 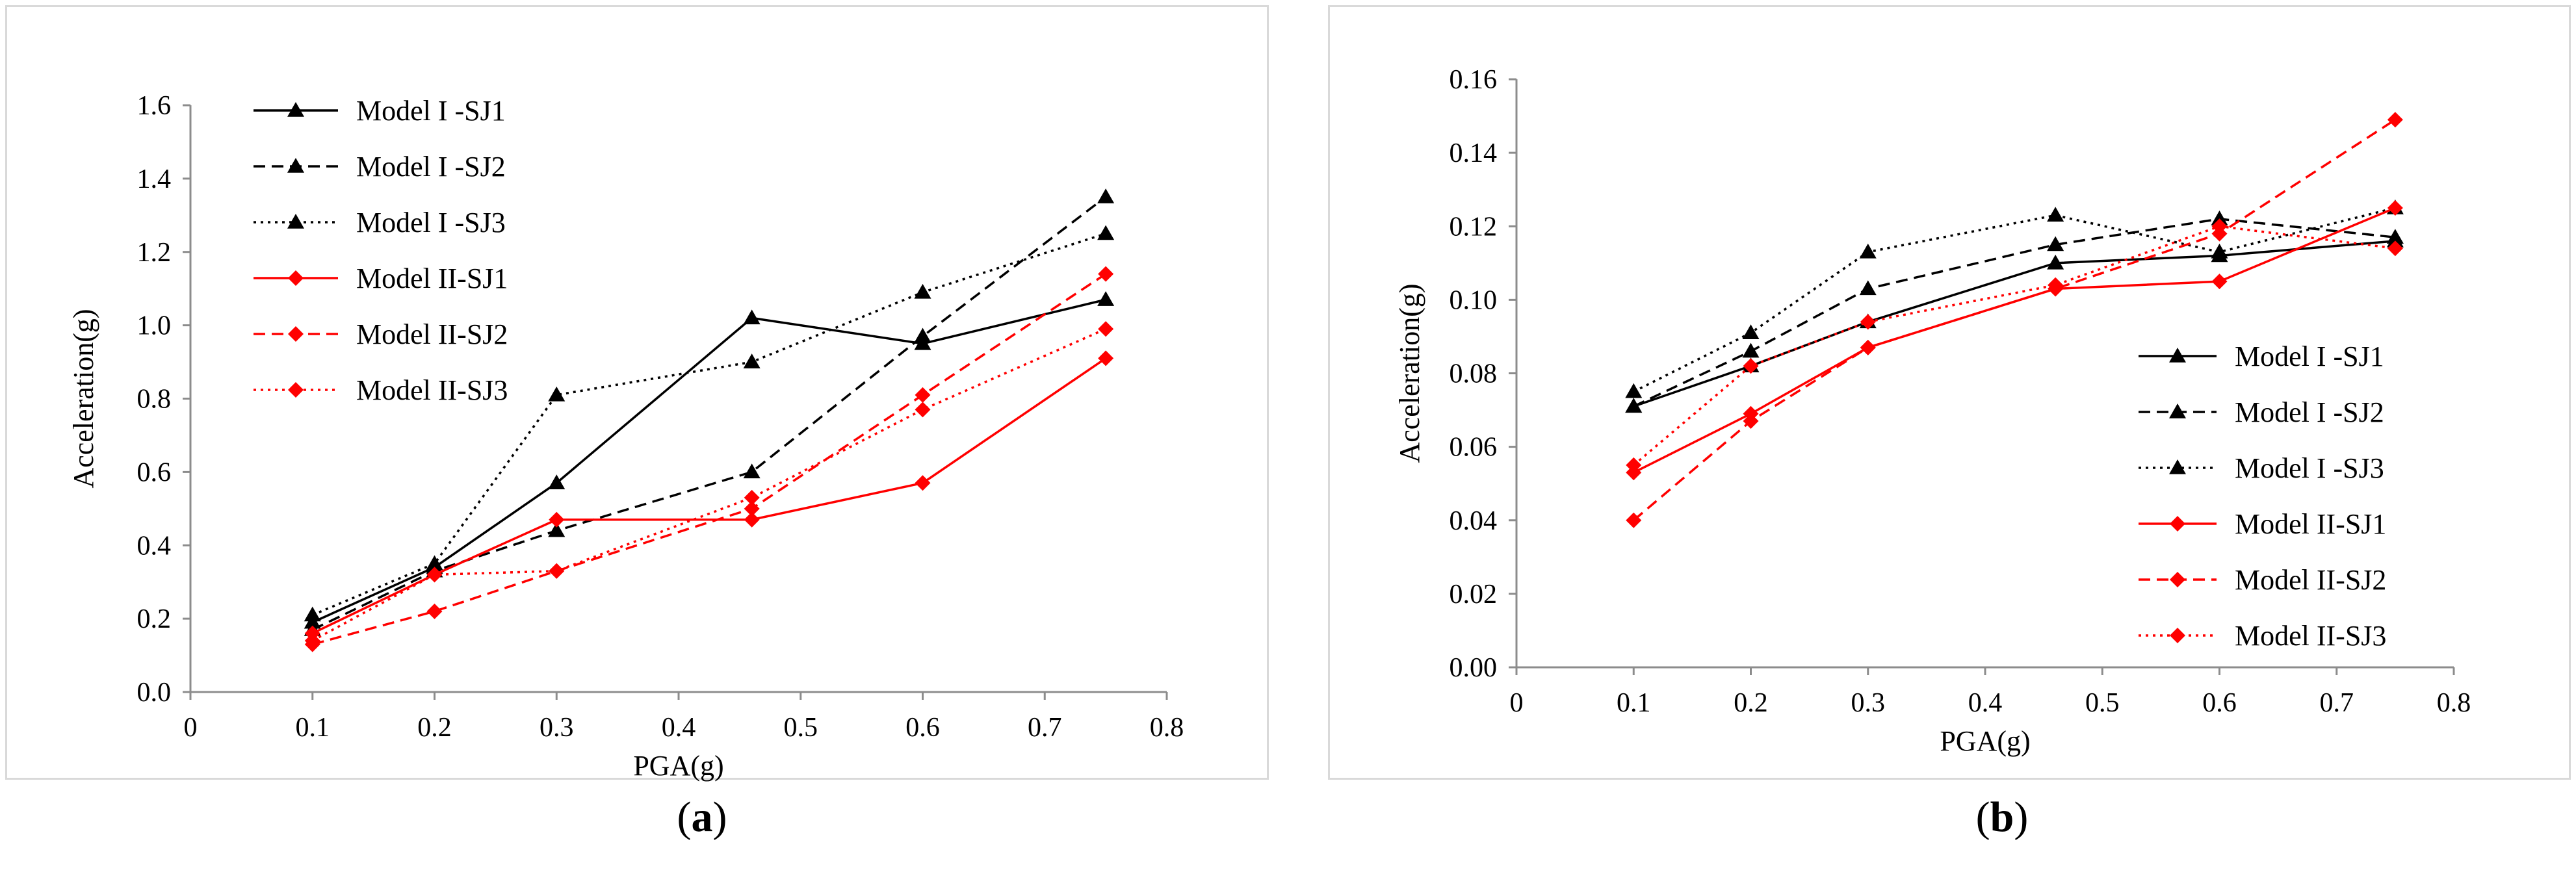 What do you see at coordinates (431, 167) in the screenshot?
I see `legend-entry-label: Model I -SJ2` at bounding box center [431, 167].